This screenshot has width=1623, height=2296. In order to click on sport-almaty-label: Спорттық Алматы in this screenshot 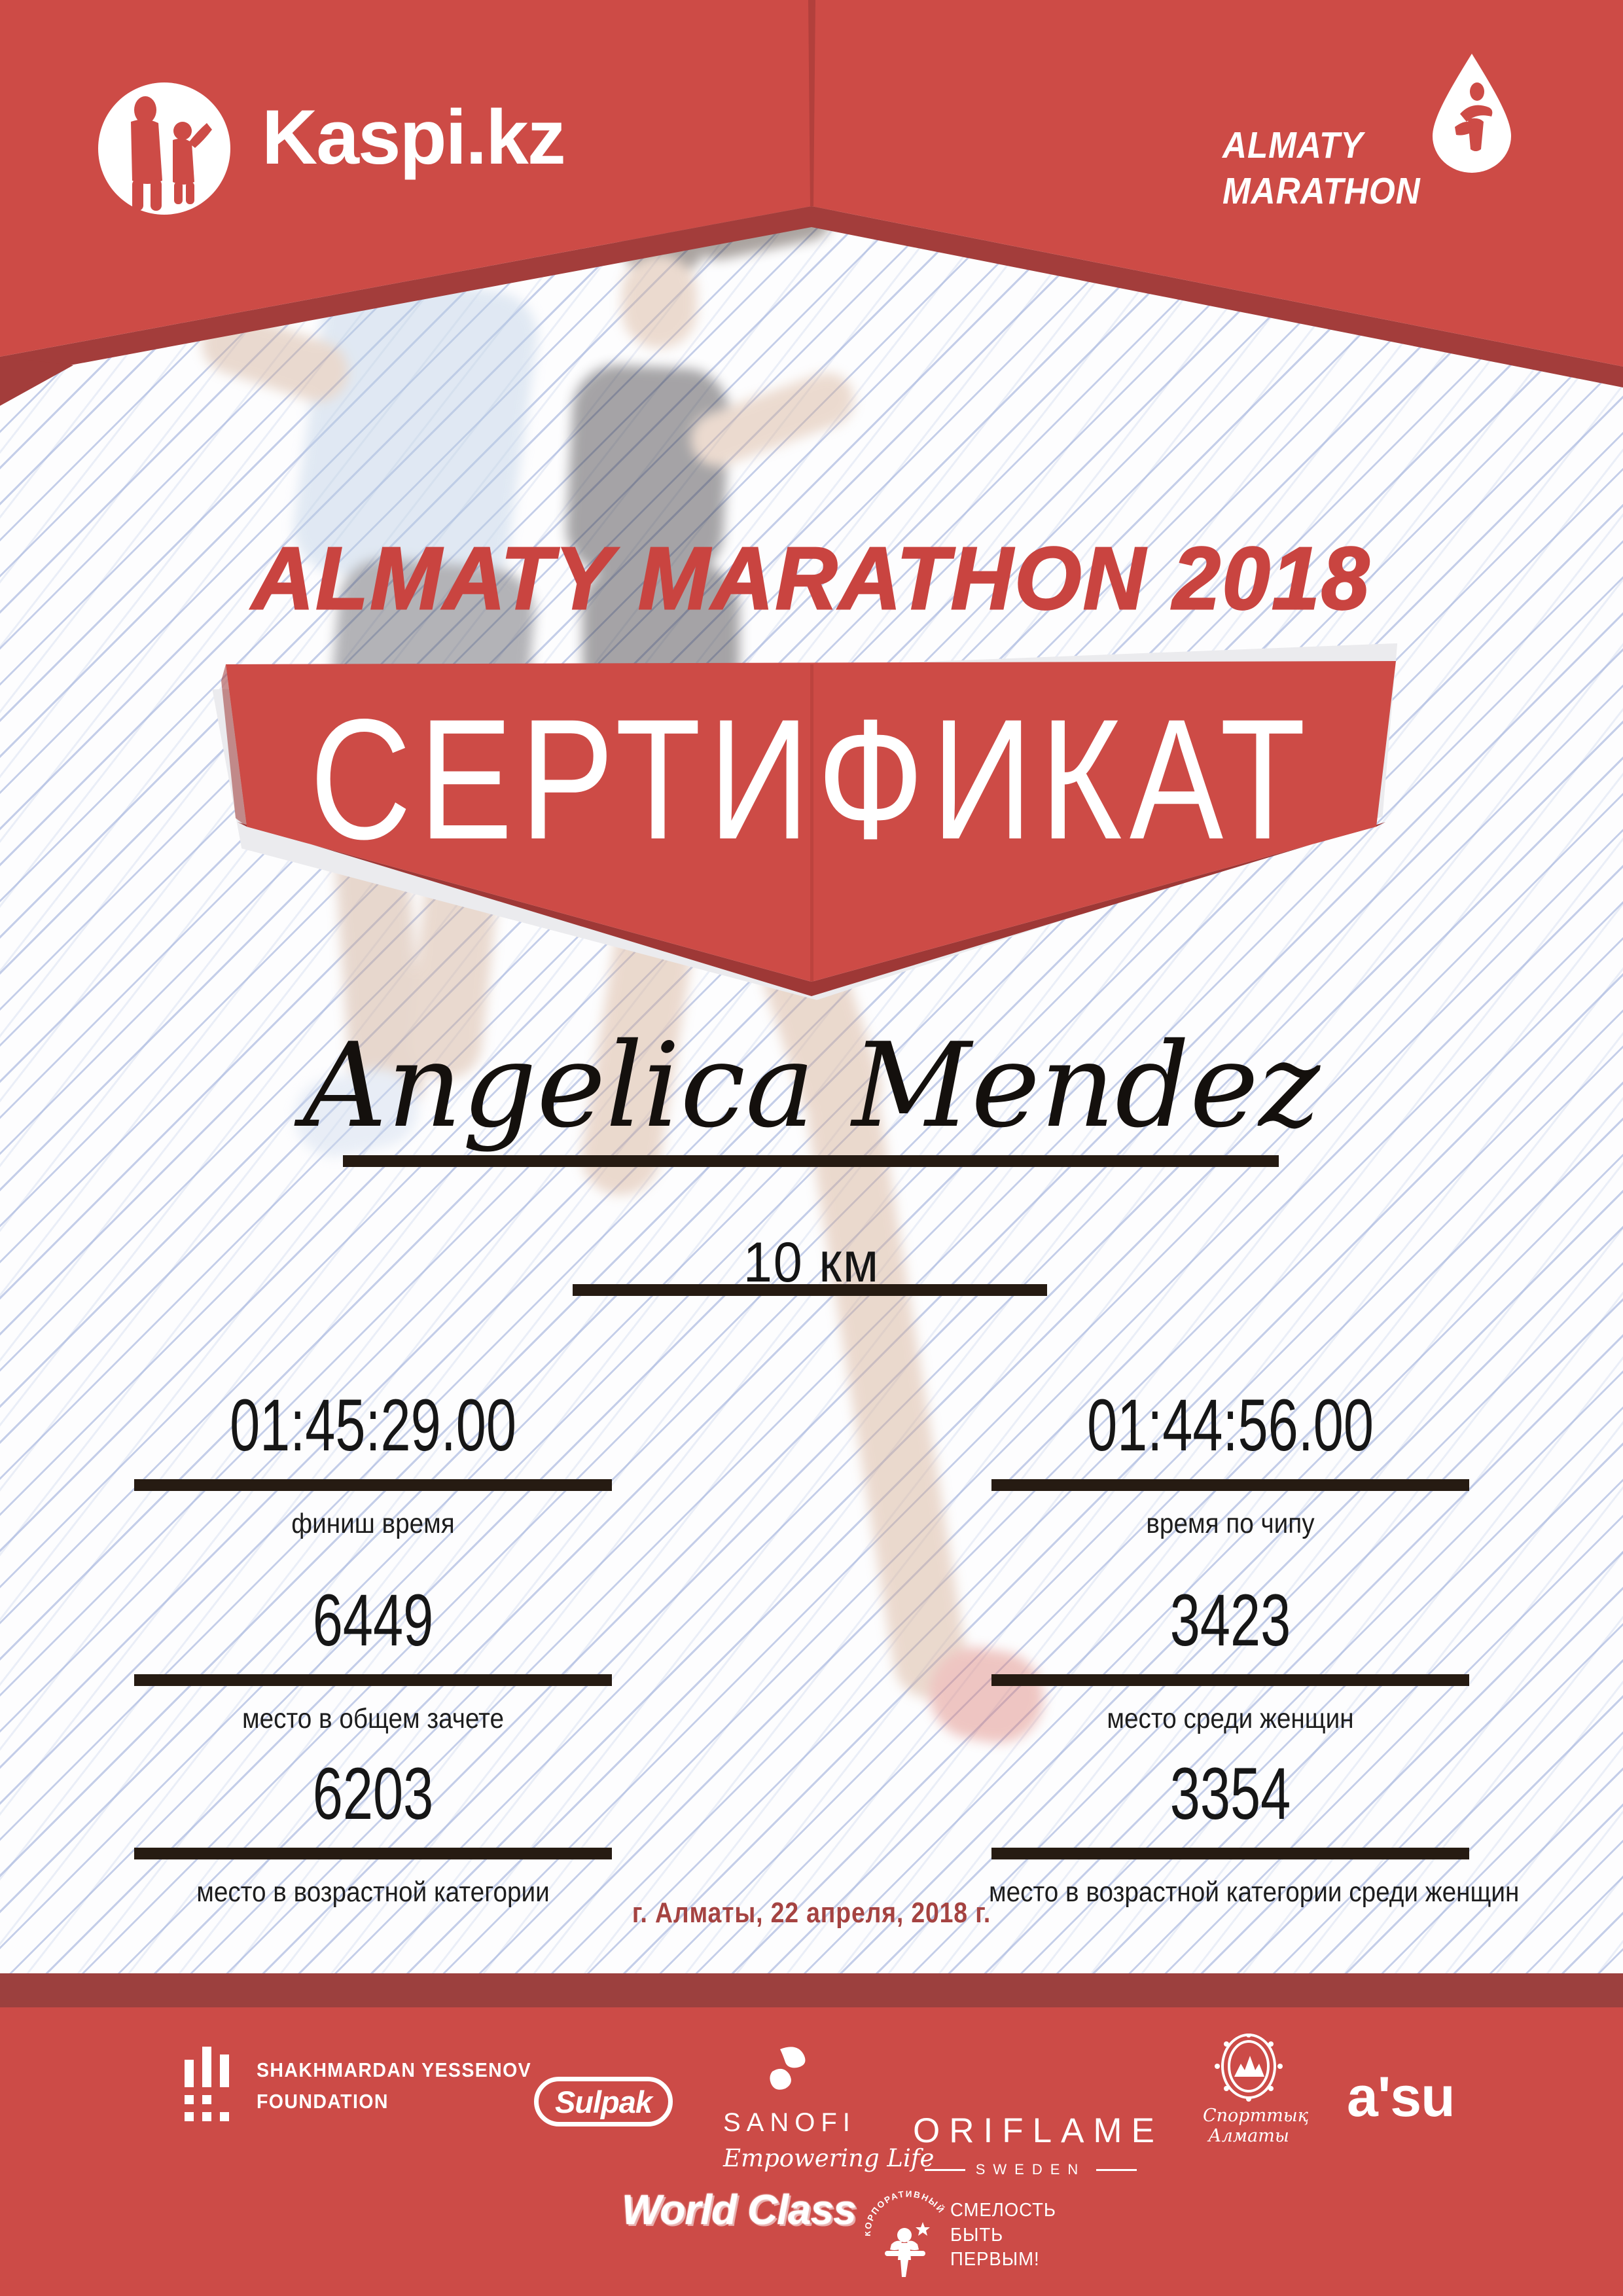, I will do `click(1256, 2126)`.